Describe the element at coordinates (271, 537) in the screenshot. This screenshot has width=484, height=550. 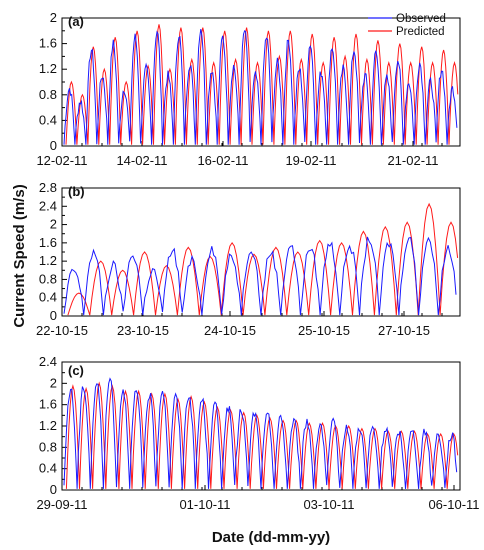
I see `x-axis-title: Date (dd-mm-yy)` at that location.